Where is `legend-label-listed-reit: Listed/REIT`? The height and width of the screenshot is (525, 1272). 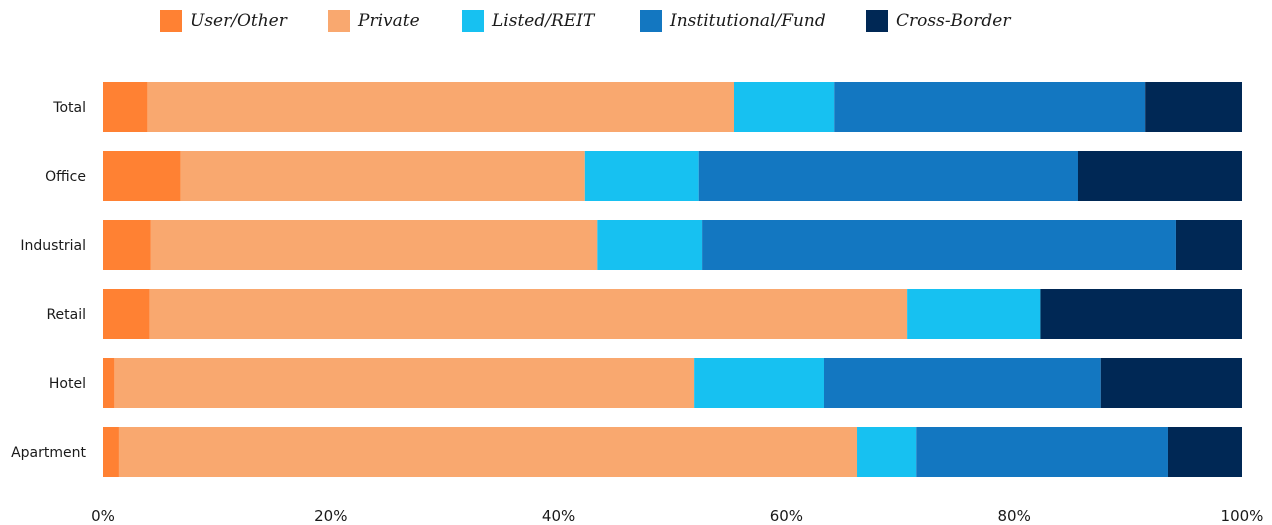 legend-label-listed-reit: Listed/REIT is located at coordinates (543, 21).